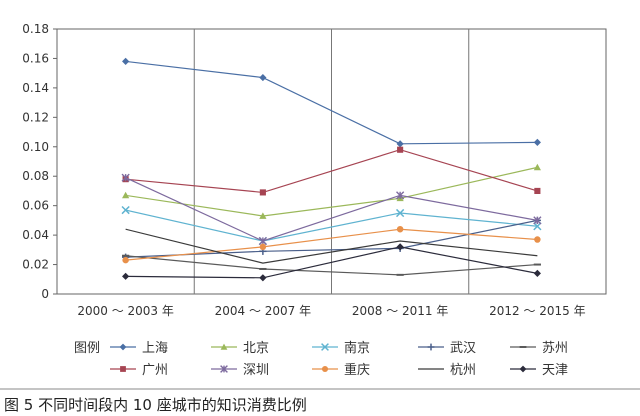  I want to click on series-深圳, so click(331, 209).